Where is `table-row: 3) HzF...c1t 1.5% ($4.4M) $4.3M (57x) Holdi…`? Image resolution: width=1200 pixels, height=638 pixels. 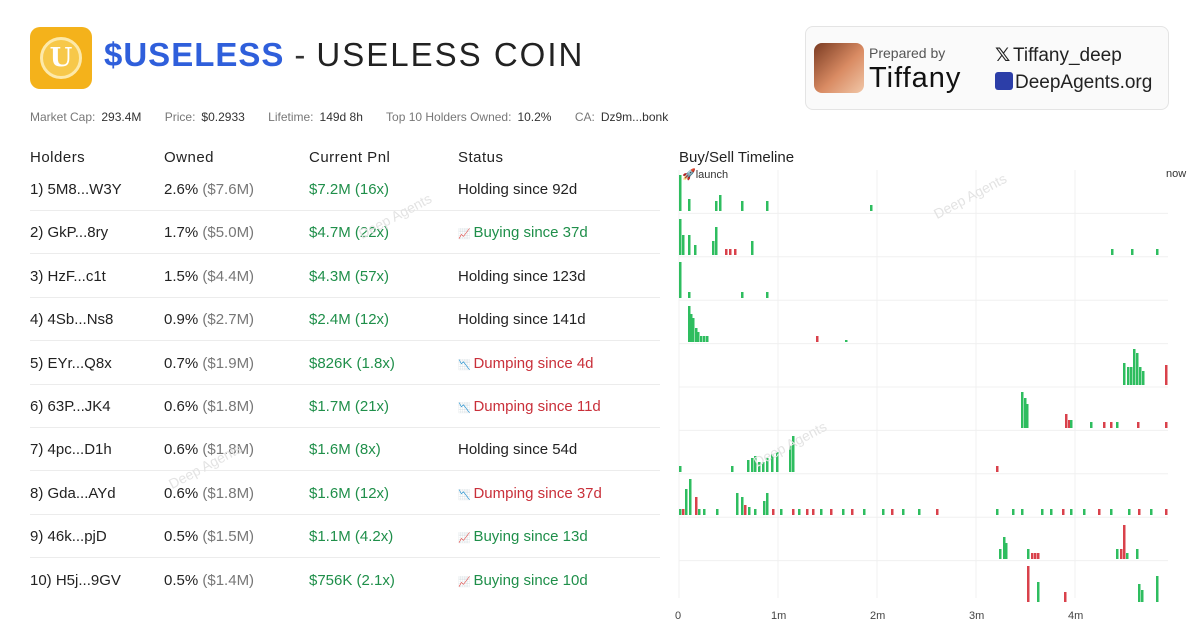 table-row: 3) HzF...c1t 1.5% ($4.4M) $4.3M (57x) Holdi… is located at coordinates (340, 289).